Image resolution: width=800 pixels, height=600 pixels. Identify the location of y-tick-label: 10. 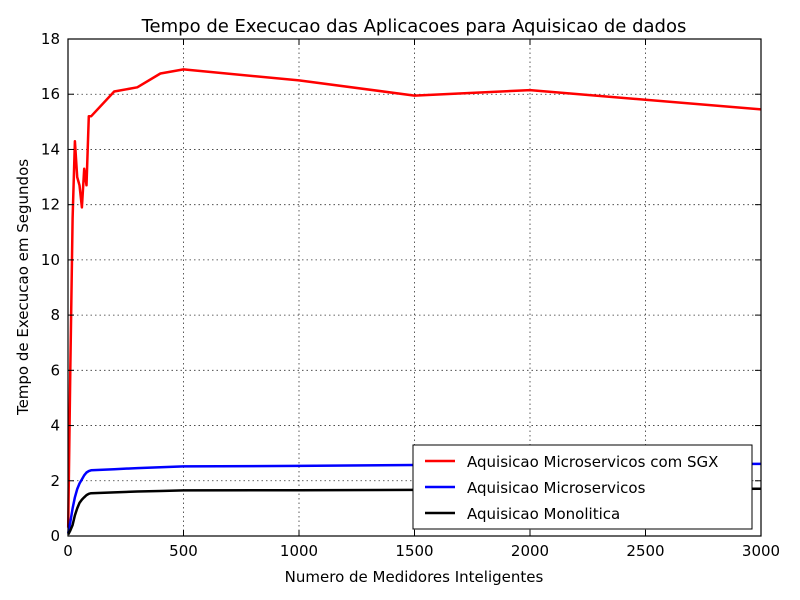
(50, 260).